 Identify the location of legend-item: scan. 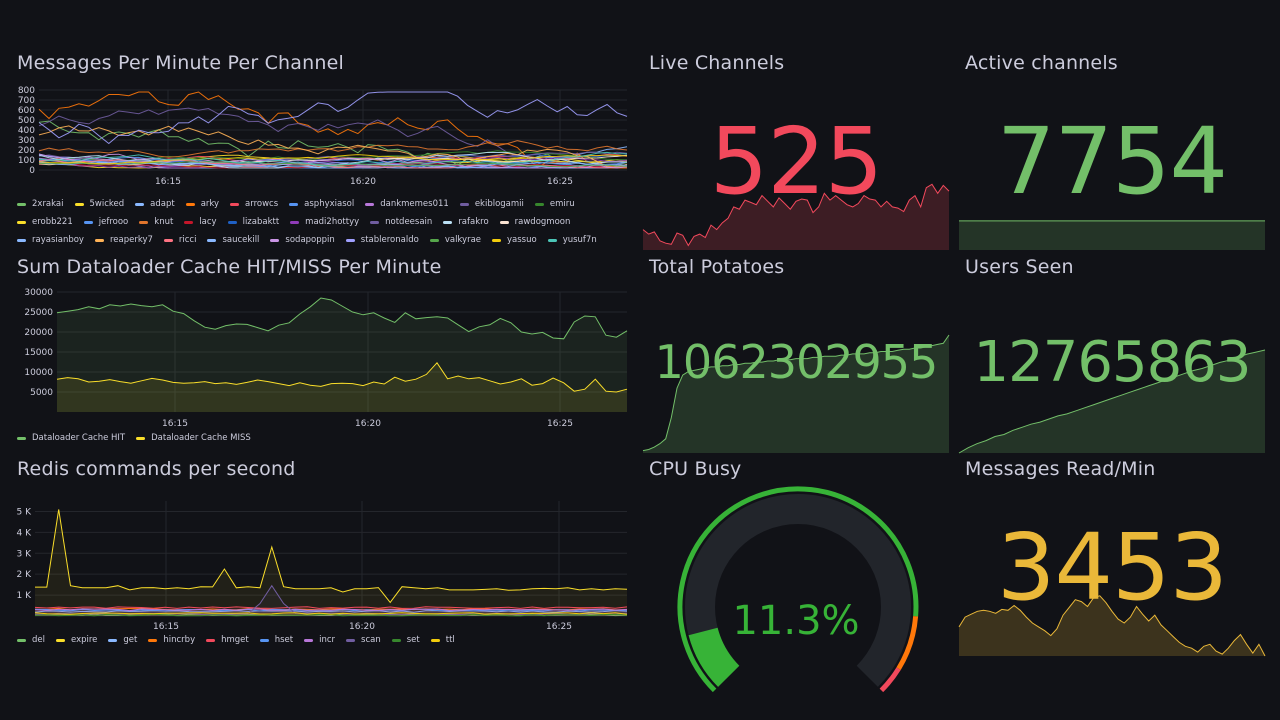
(363, 640).